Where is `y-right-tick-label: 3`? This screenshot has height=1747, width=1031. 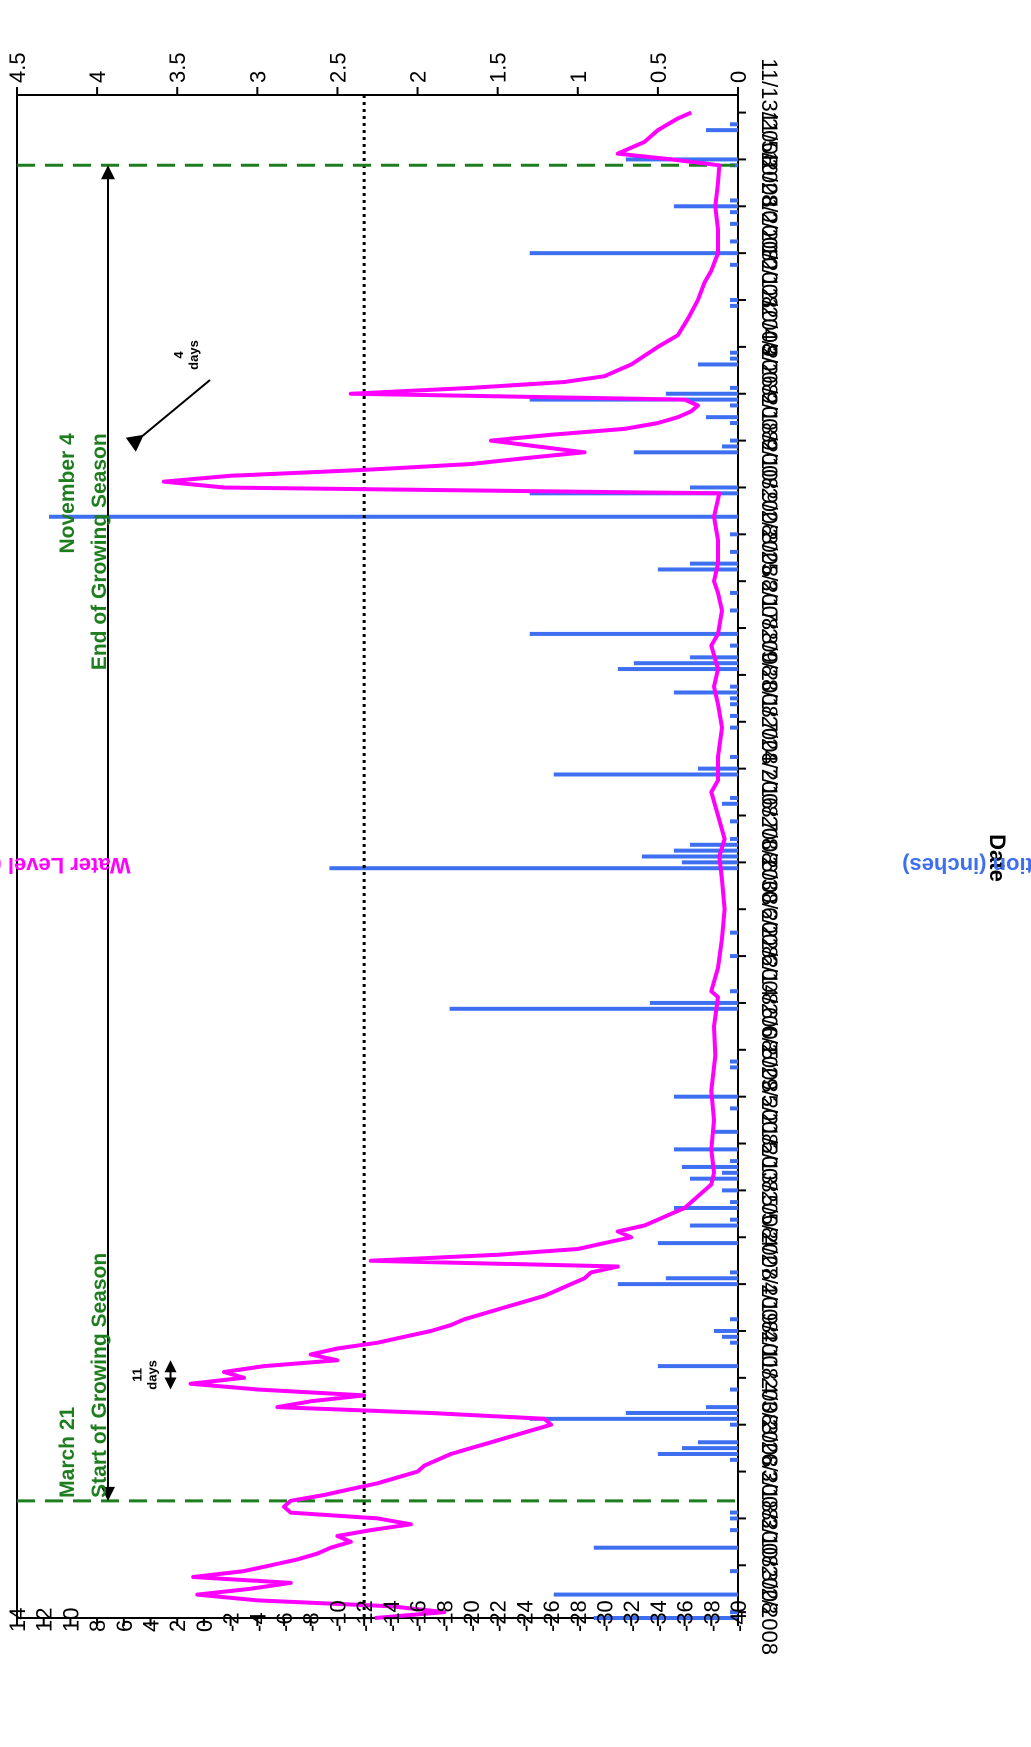 y-right-tick-label: 3 is located at coordinates (257, 77).